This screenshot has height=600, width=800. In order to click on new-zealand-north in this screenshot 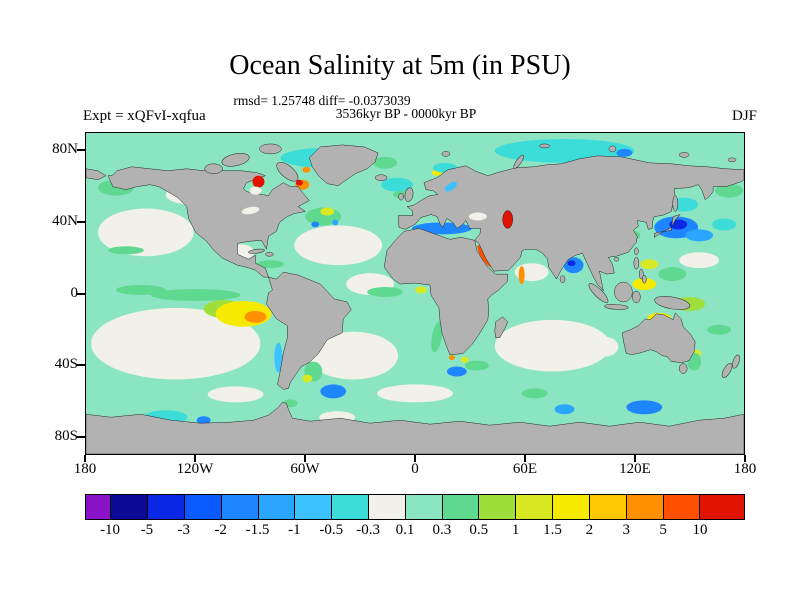, I will do `click(736, 361)`.